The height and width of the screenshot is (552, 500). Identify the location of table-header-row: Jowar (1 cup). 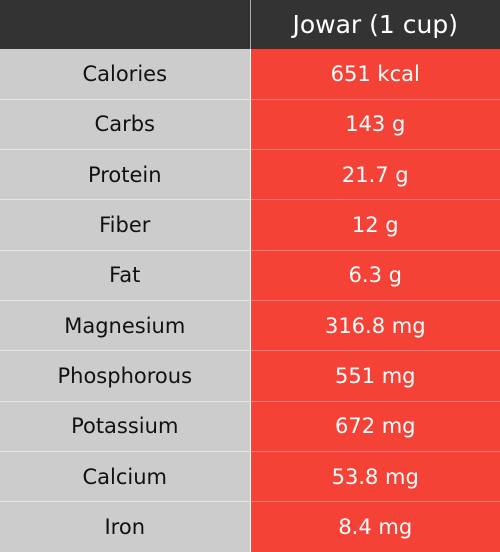
(250, 24).